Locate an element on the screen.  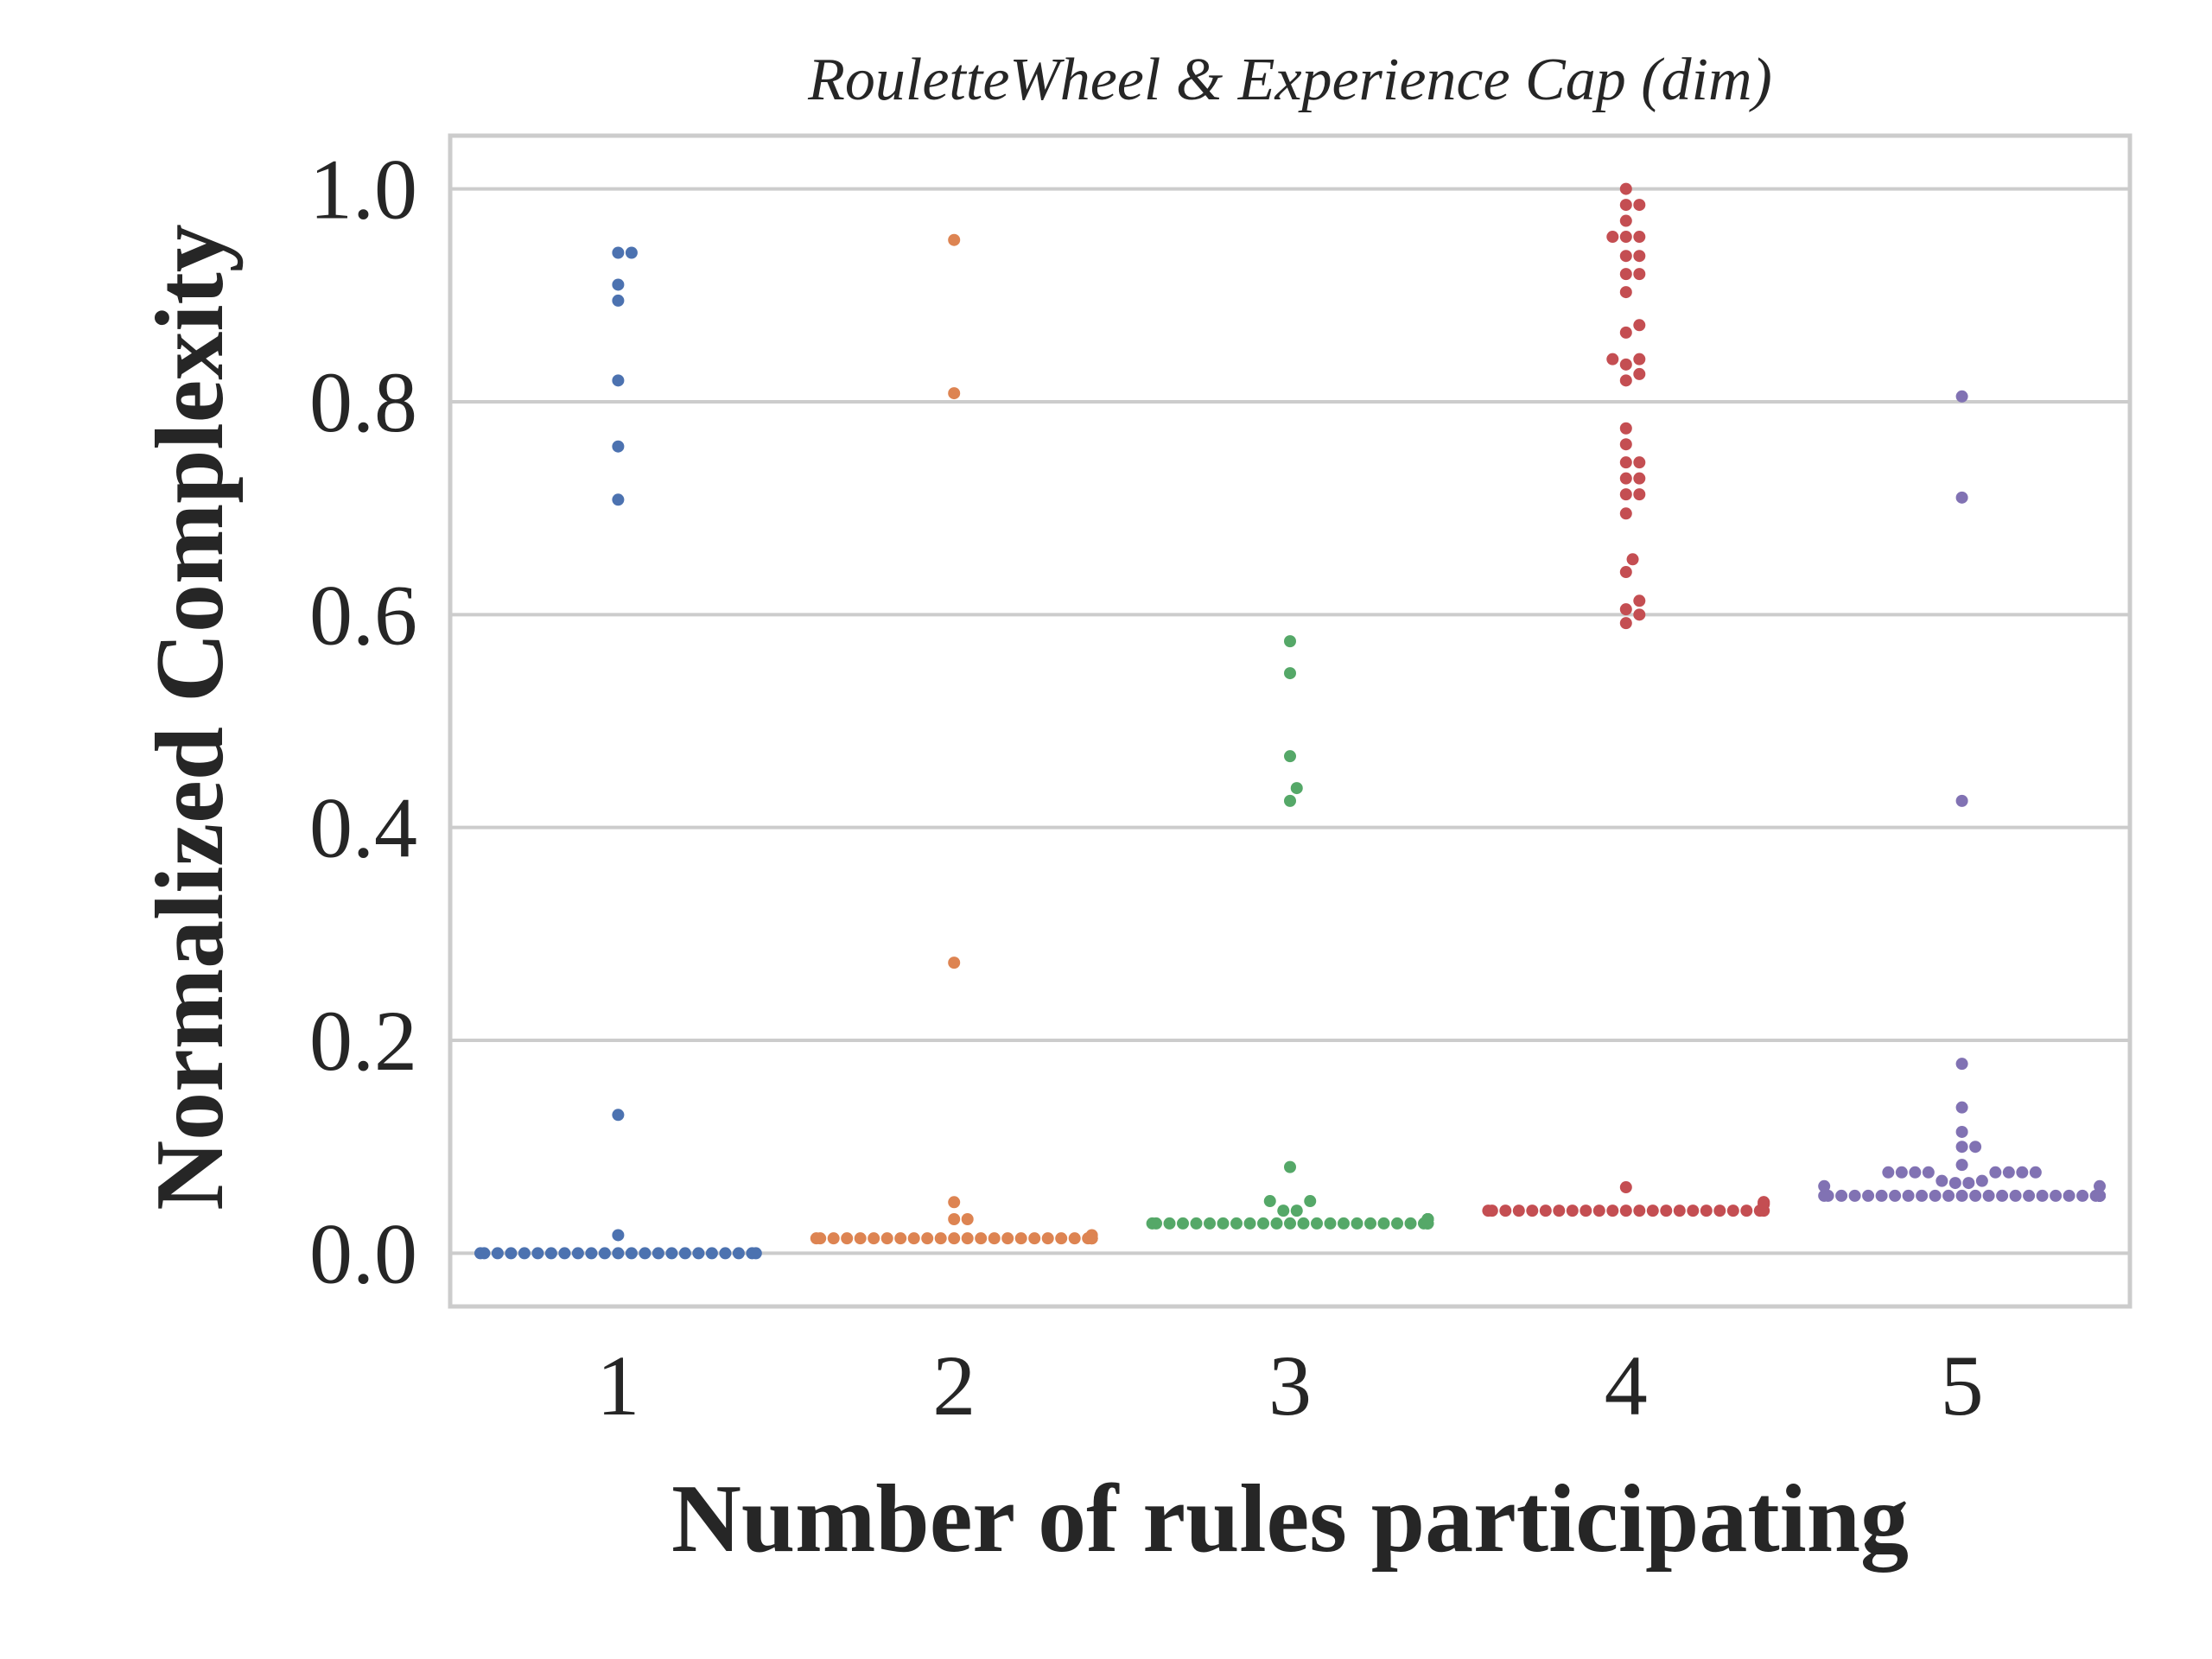
y-tick-labels: 0.0 0.2 0.4 0.6 0.8 1.0 is located at coordinates (363, 722).